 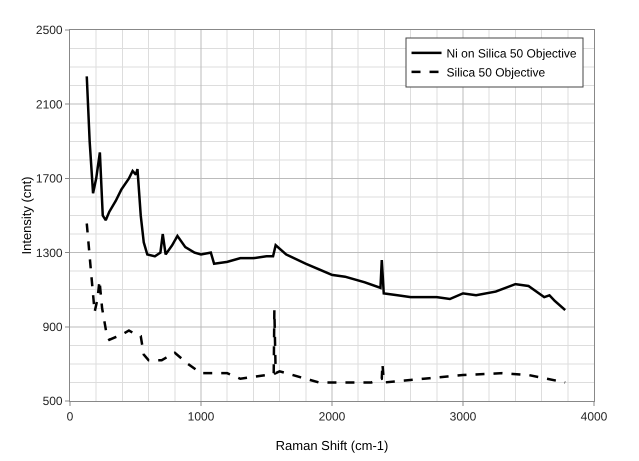 What do you see at coordinates (49, 179) in the screenshot?
I see `y-tick-label: 1700` at bounding box center [49, 179].